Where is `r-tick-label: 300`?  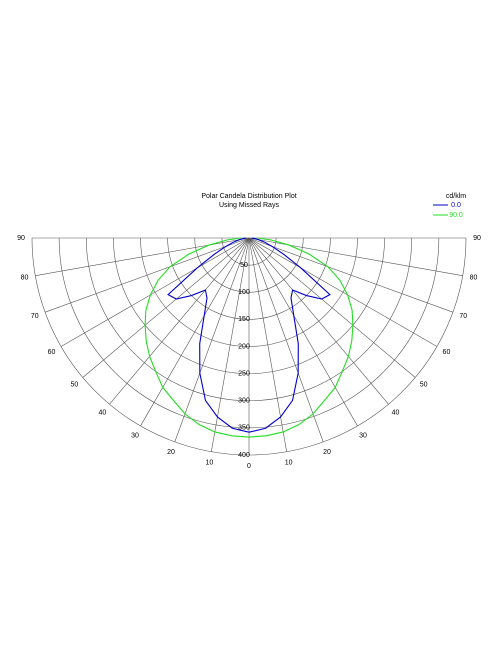
r-tick-label: 300 is located at coordinates (244, 401).